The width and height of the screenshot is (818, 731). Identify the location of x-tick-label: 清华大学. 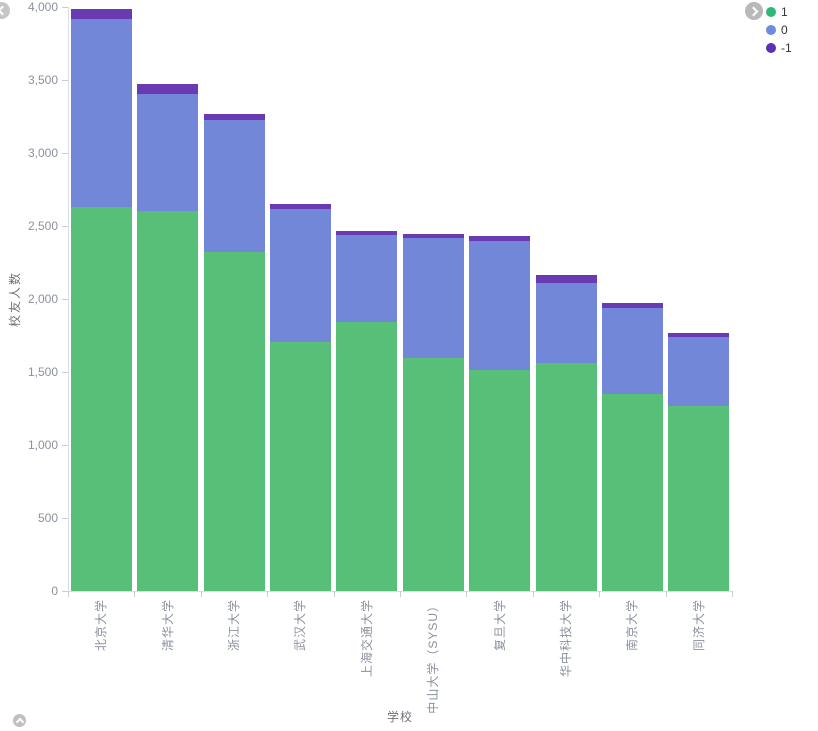
(167, 625).